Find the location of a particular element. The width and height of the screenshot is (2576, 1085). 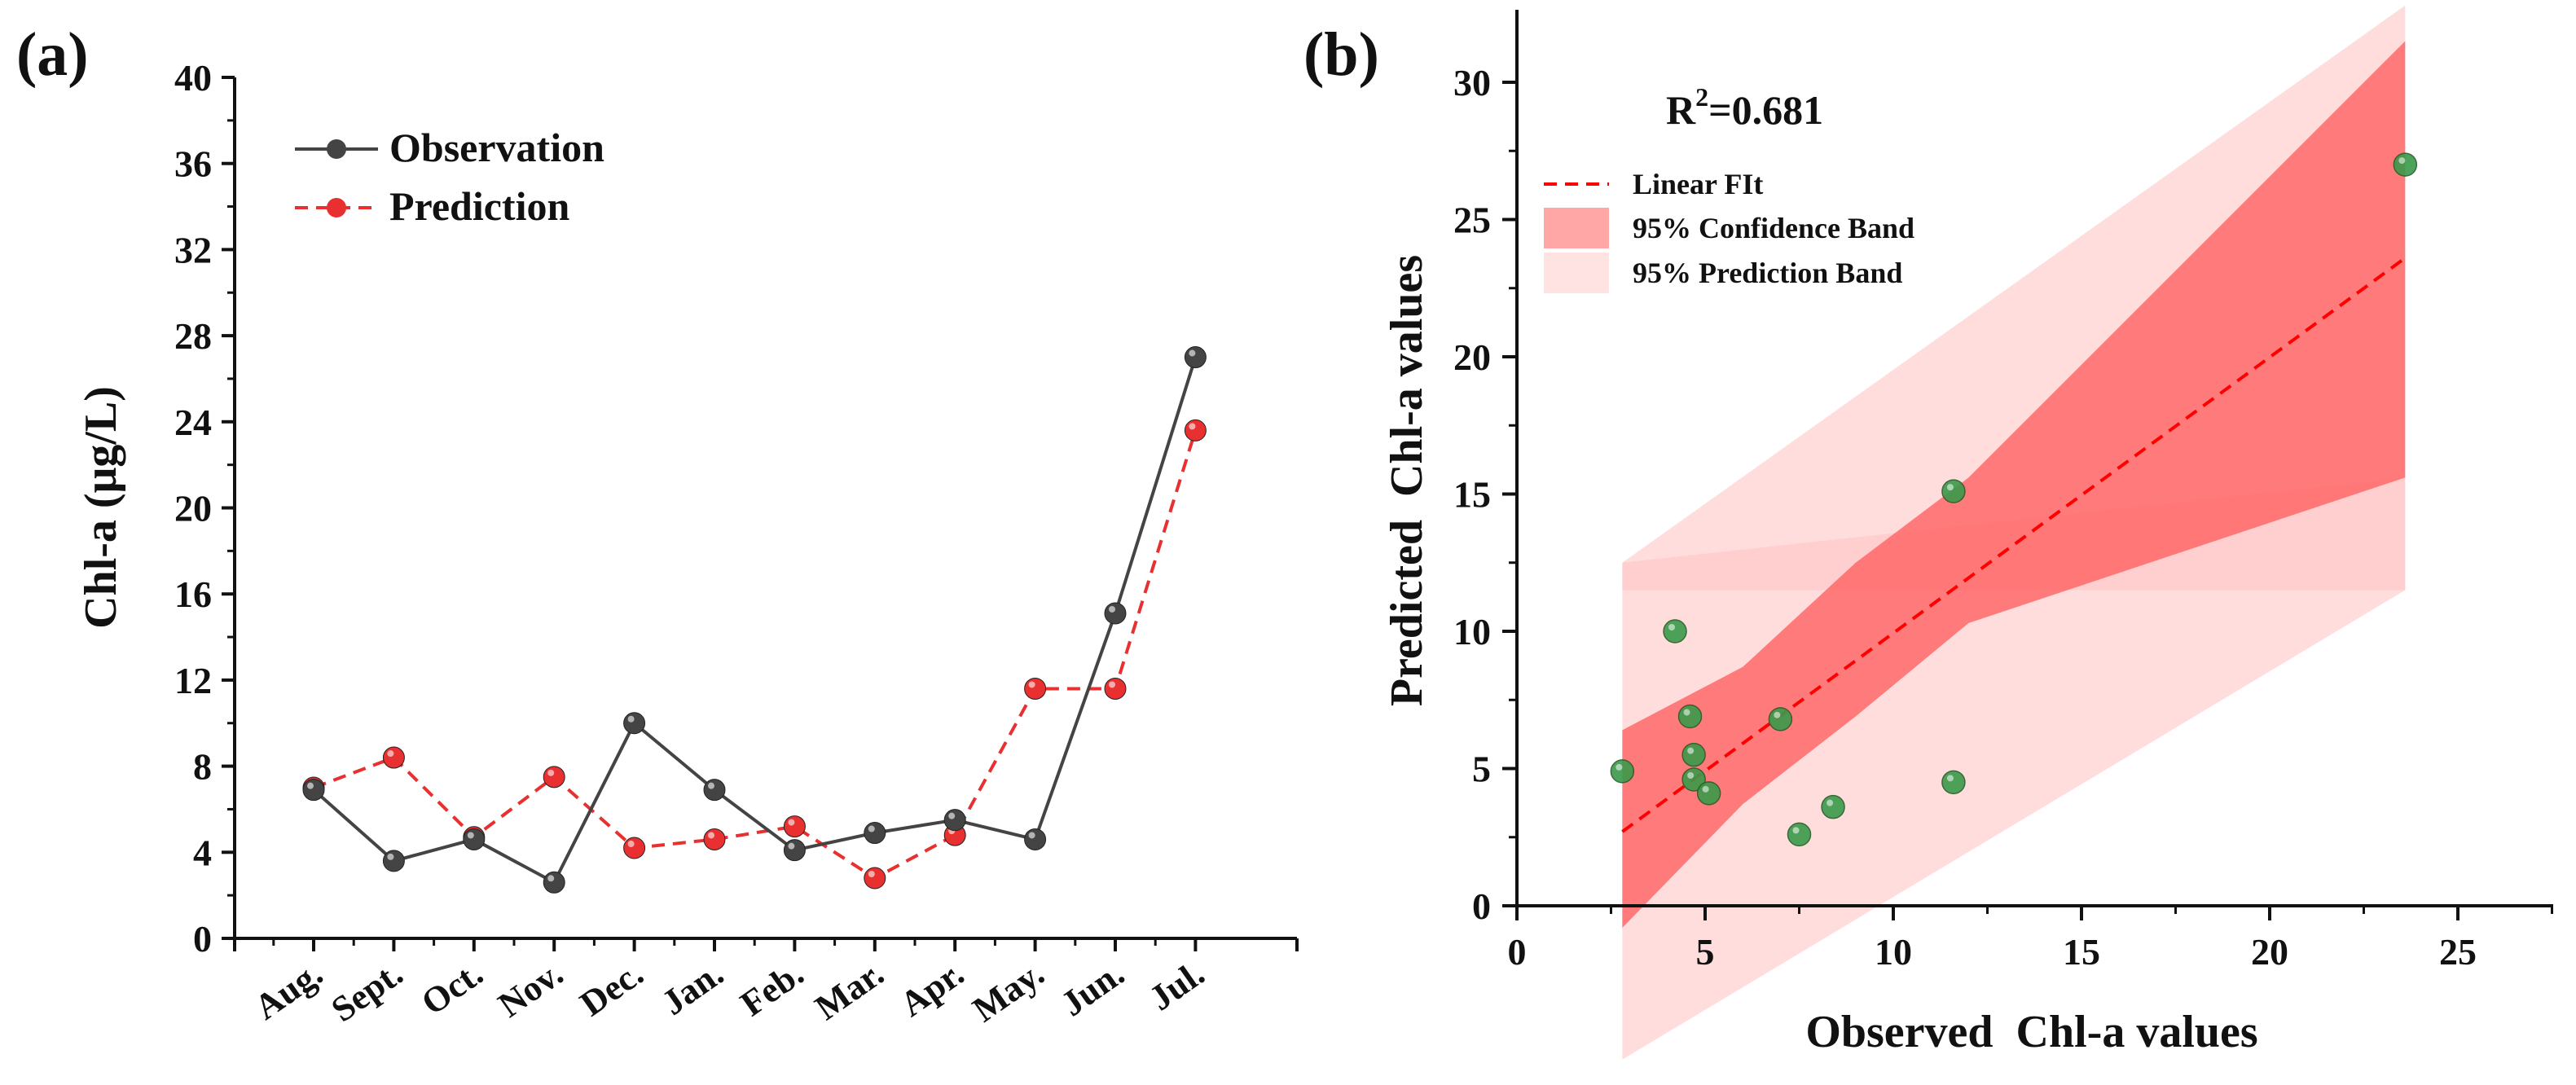

a-x-tick-label: Mar. is located at coordinates (849, 991).